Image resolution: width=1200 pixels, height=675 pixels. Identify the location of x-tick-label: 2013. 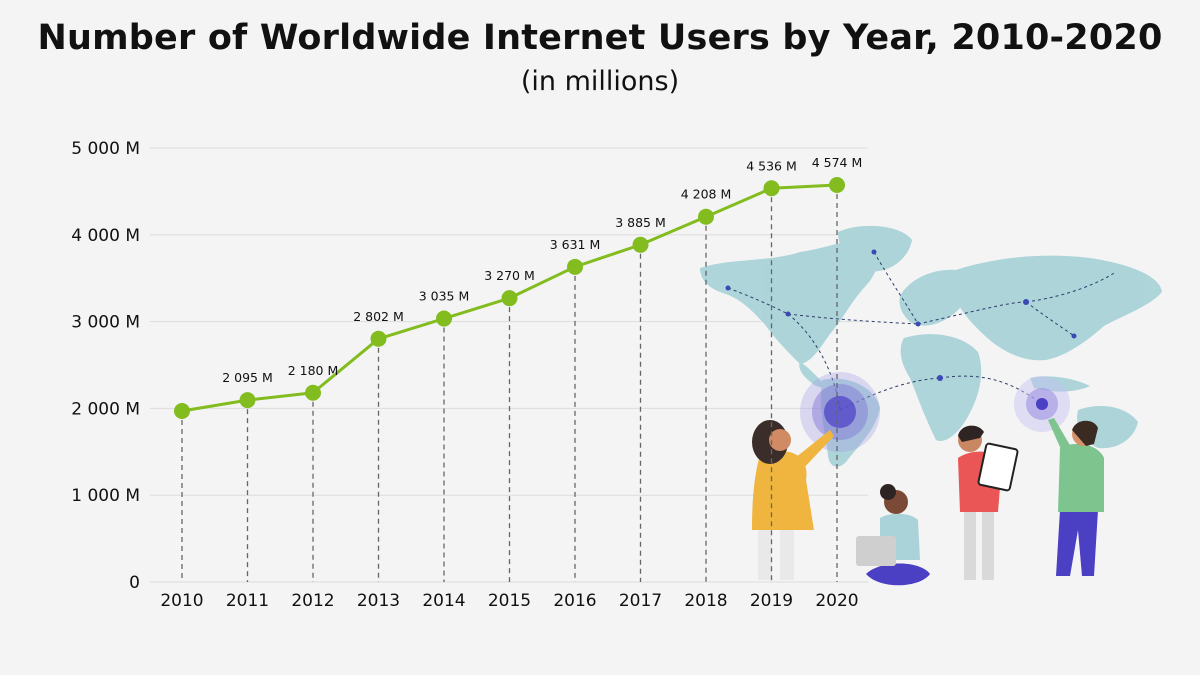
(378, 601).